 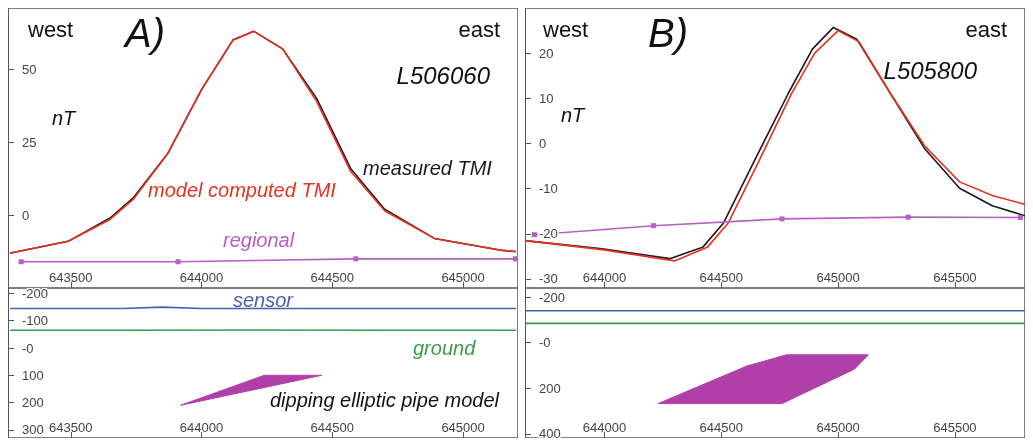 I want to click on annotation: L506060, so click(x=443, y=75).